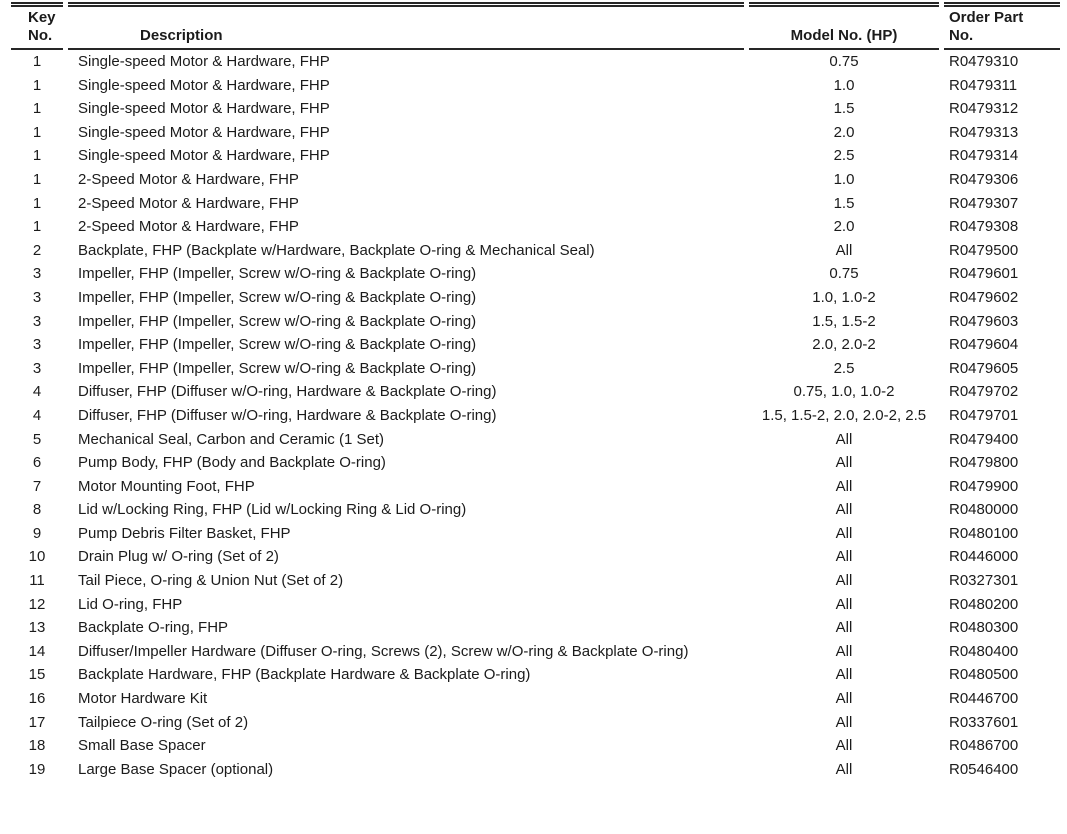 The height and width of the screenshot is (834, 1067). I want to click on table-row: 13 Backplate O-ring, FHP All R0480300, so click(535, 628).